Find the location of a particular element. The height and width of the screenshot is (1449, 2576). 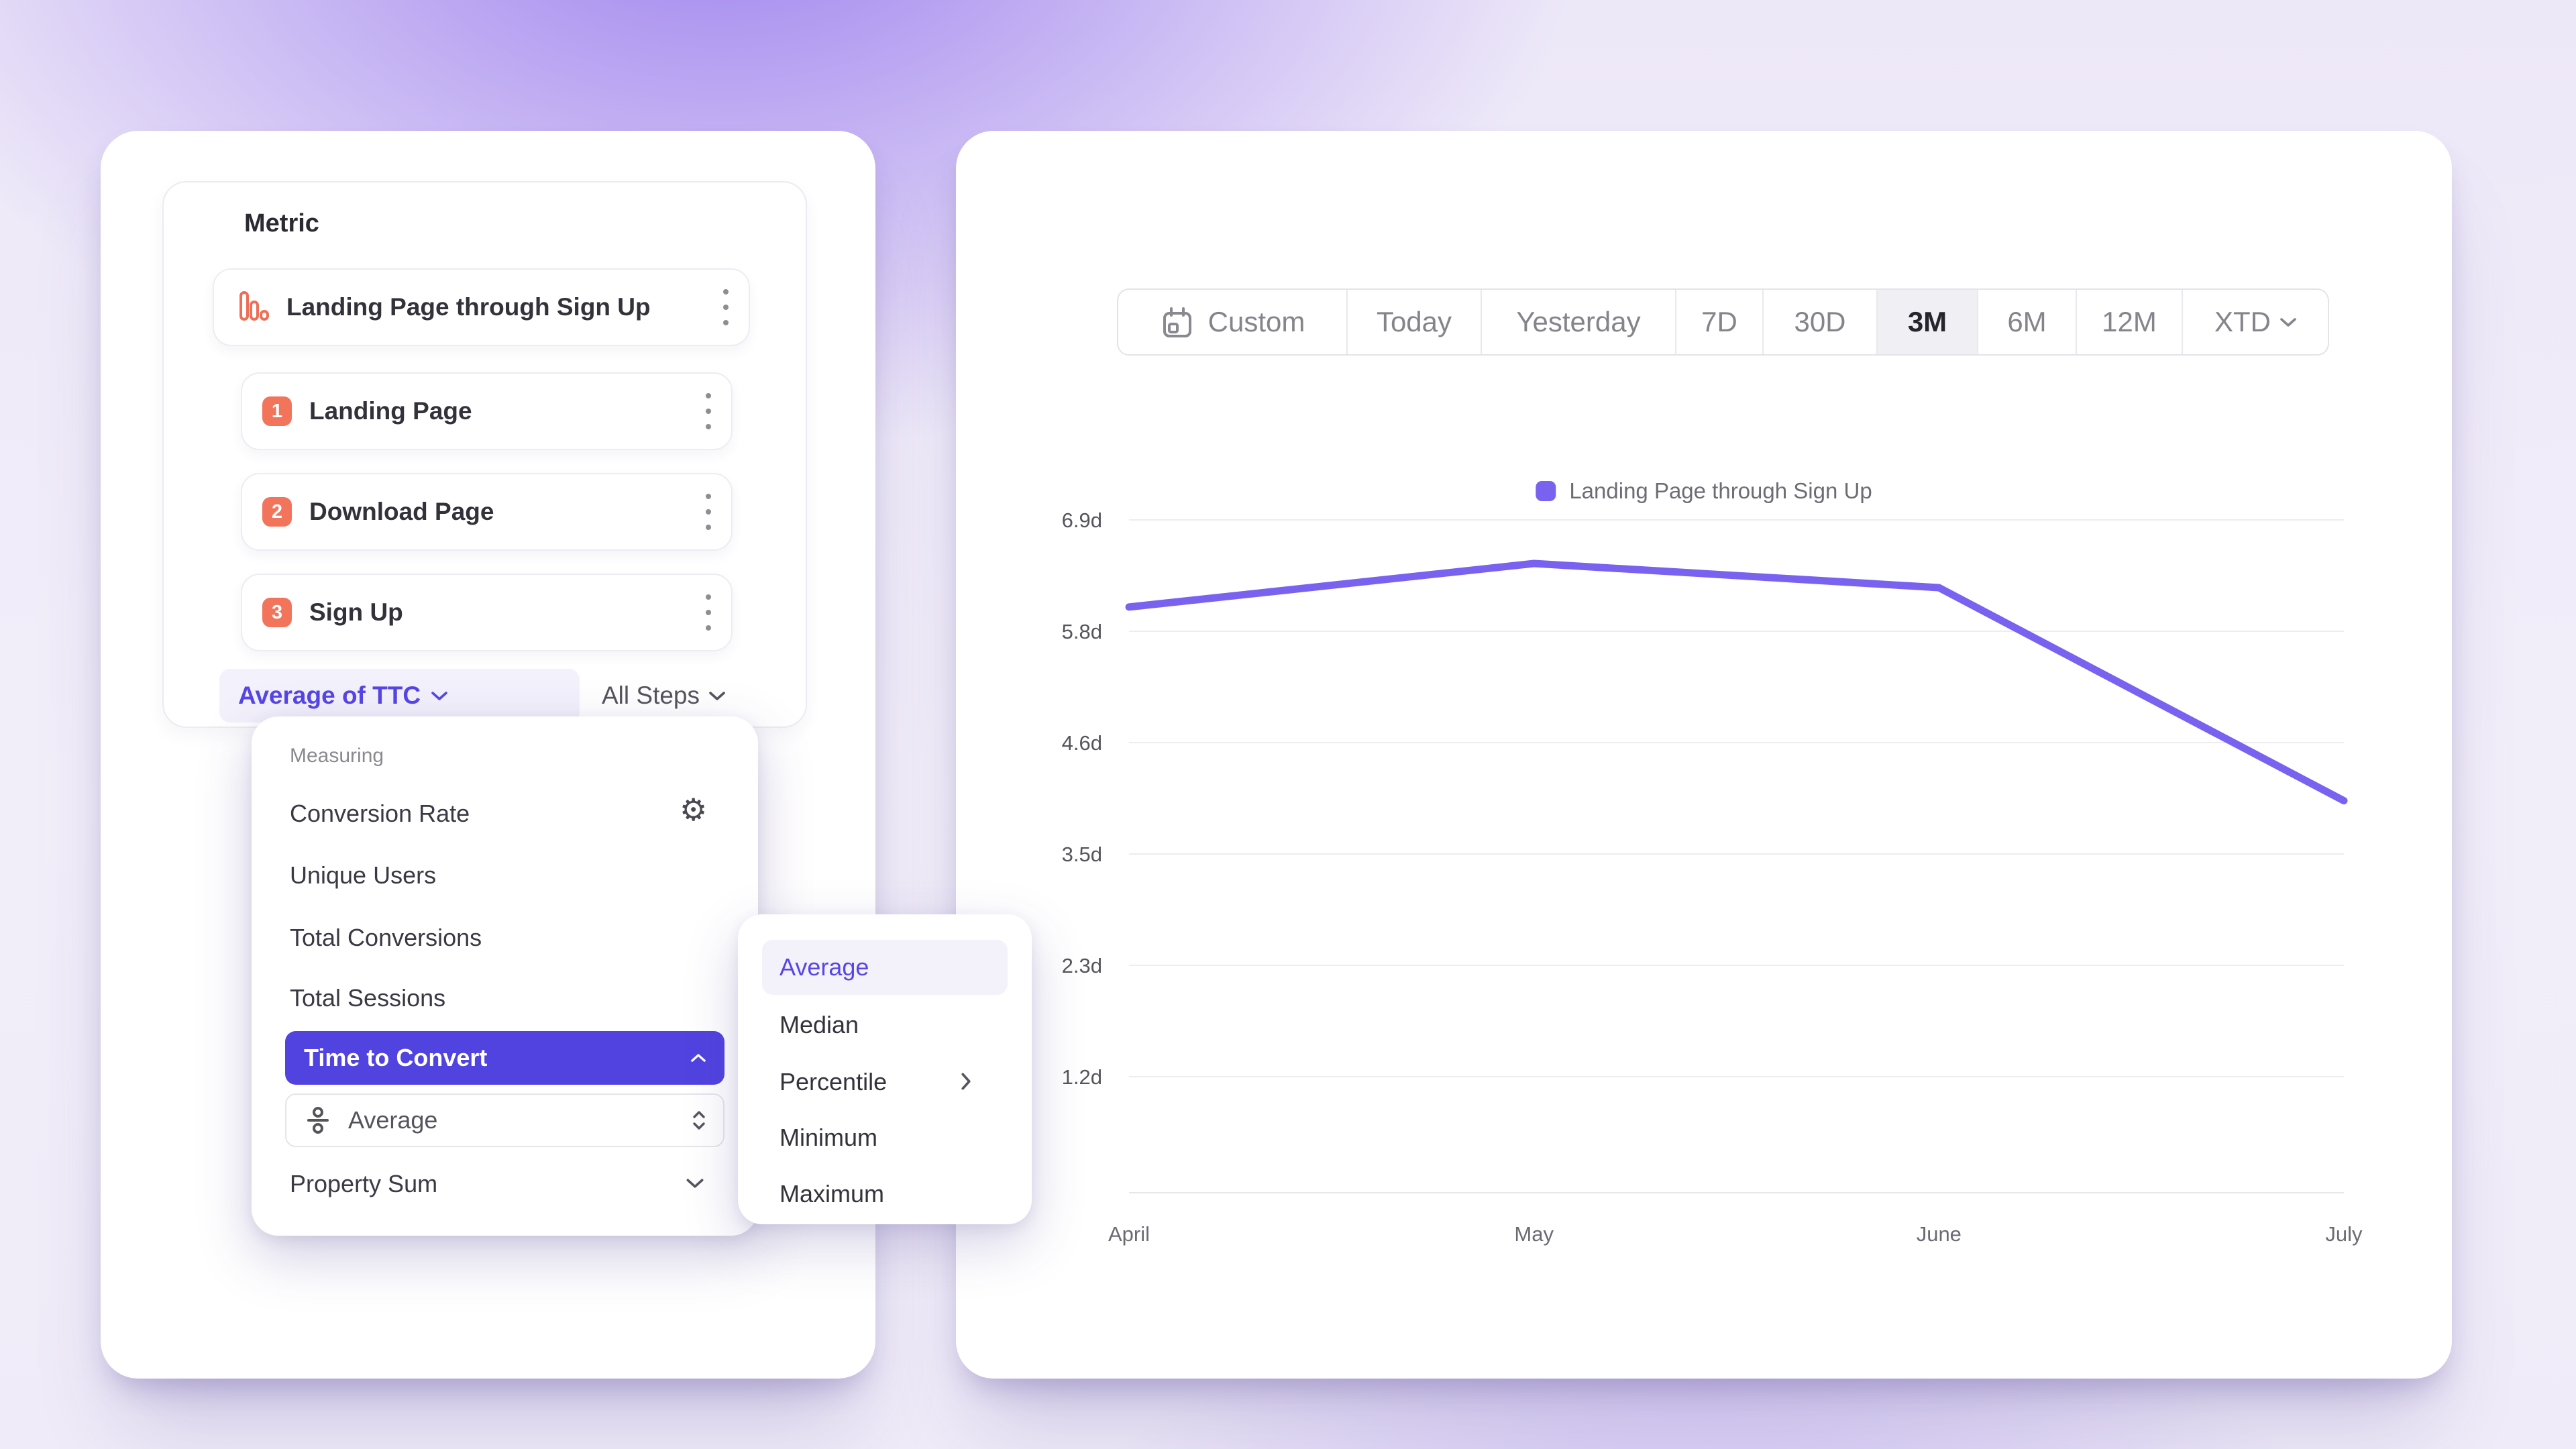

measurement-dropdown: Average of TTC is located at coordinates (399, 695).